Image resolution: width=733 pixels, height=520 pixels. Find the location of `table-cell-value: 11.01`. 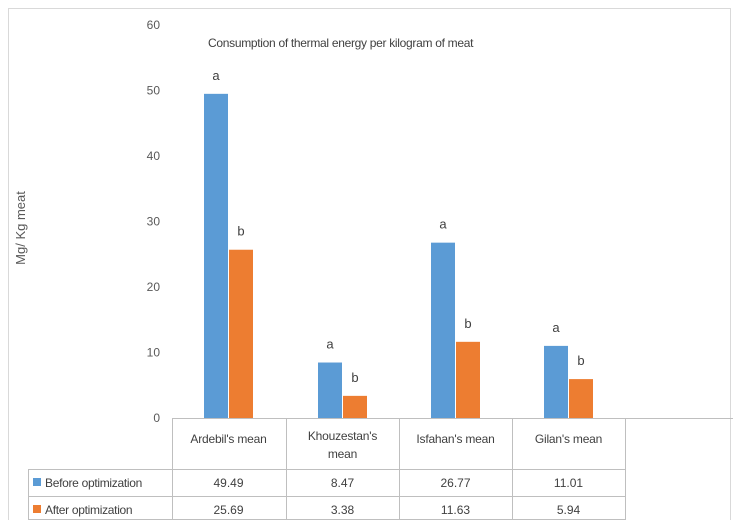

table-cell-value: 11.01 is located at coordinates (568, 483).